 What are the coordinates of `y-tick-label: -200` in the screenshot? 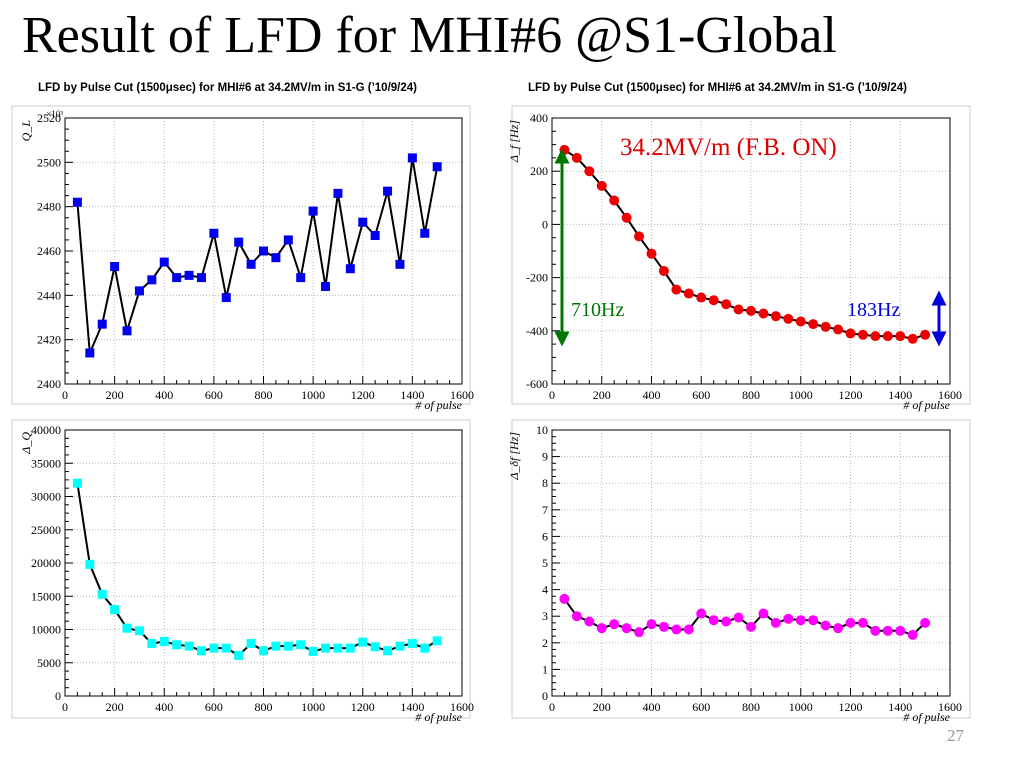 It's located at (537, 278).